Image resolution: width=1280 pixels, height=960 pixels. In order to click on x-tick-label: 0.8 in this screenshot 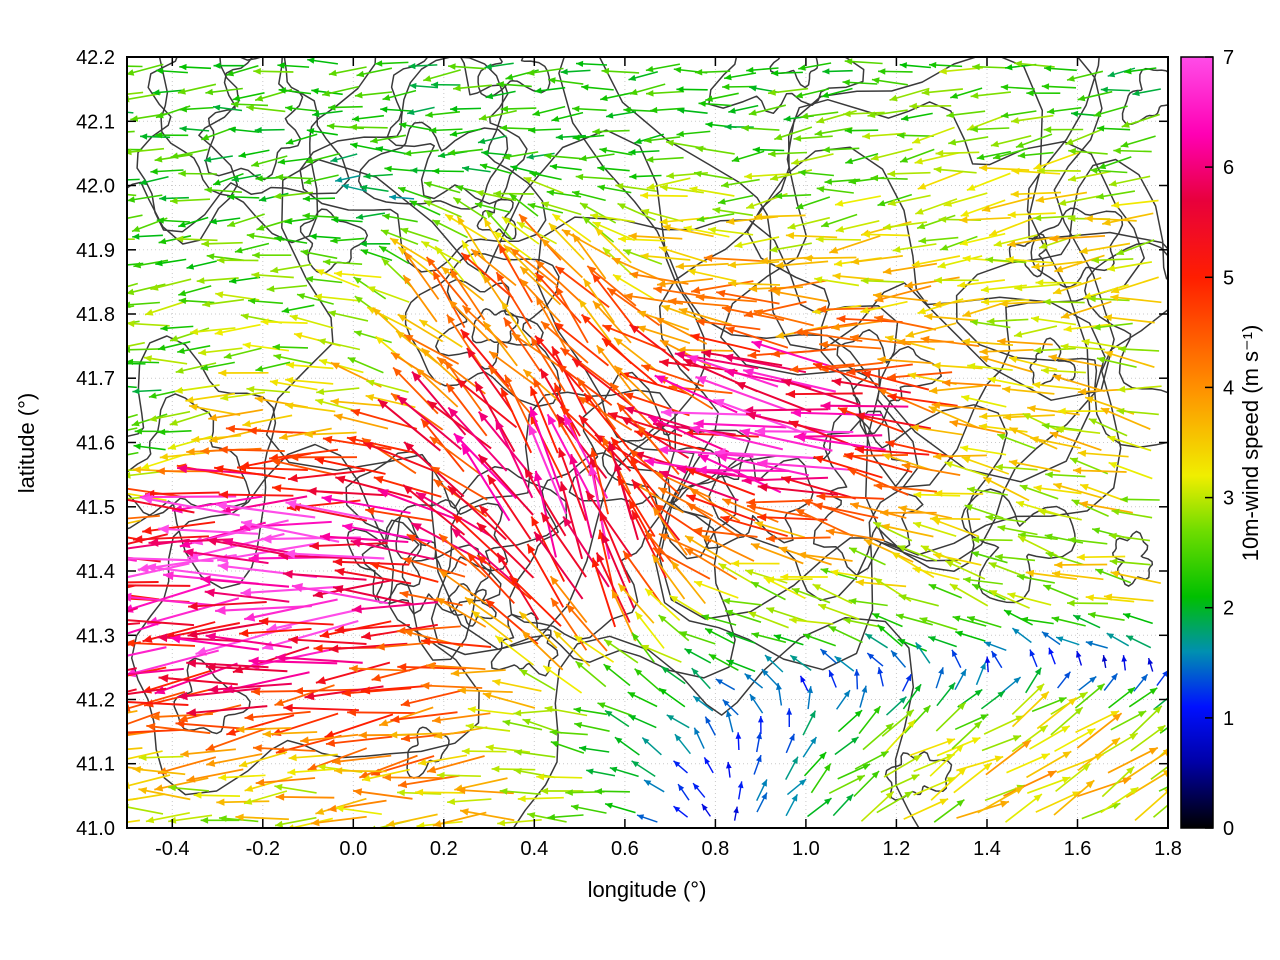, I will do `click(715, 849)`.